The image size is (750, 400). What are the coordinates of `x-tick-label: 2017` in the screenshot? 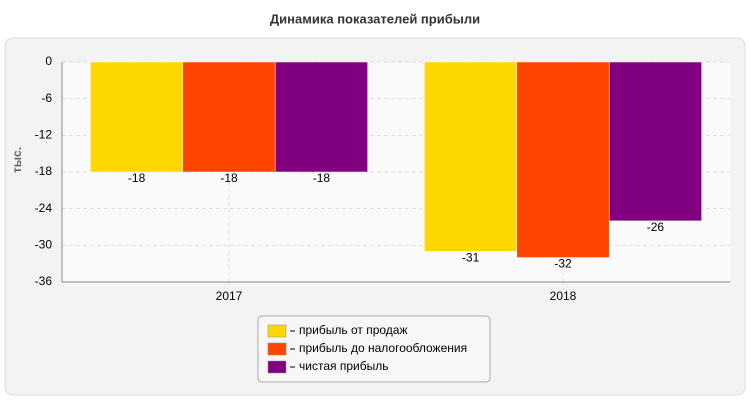 It's located at (229, 296).